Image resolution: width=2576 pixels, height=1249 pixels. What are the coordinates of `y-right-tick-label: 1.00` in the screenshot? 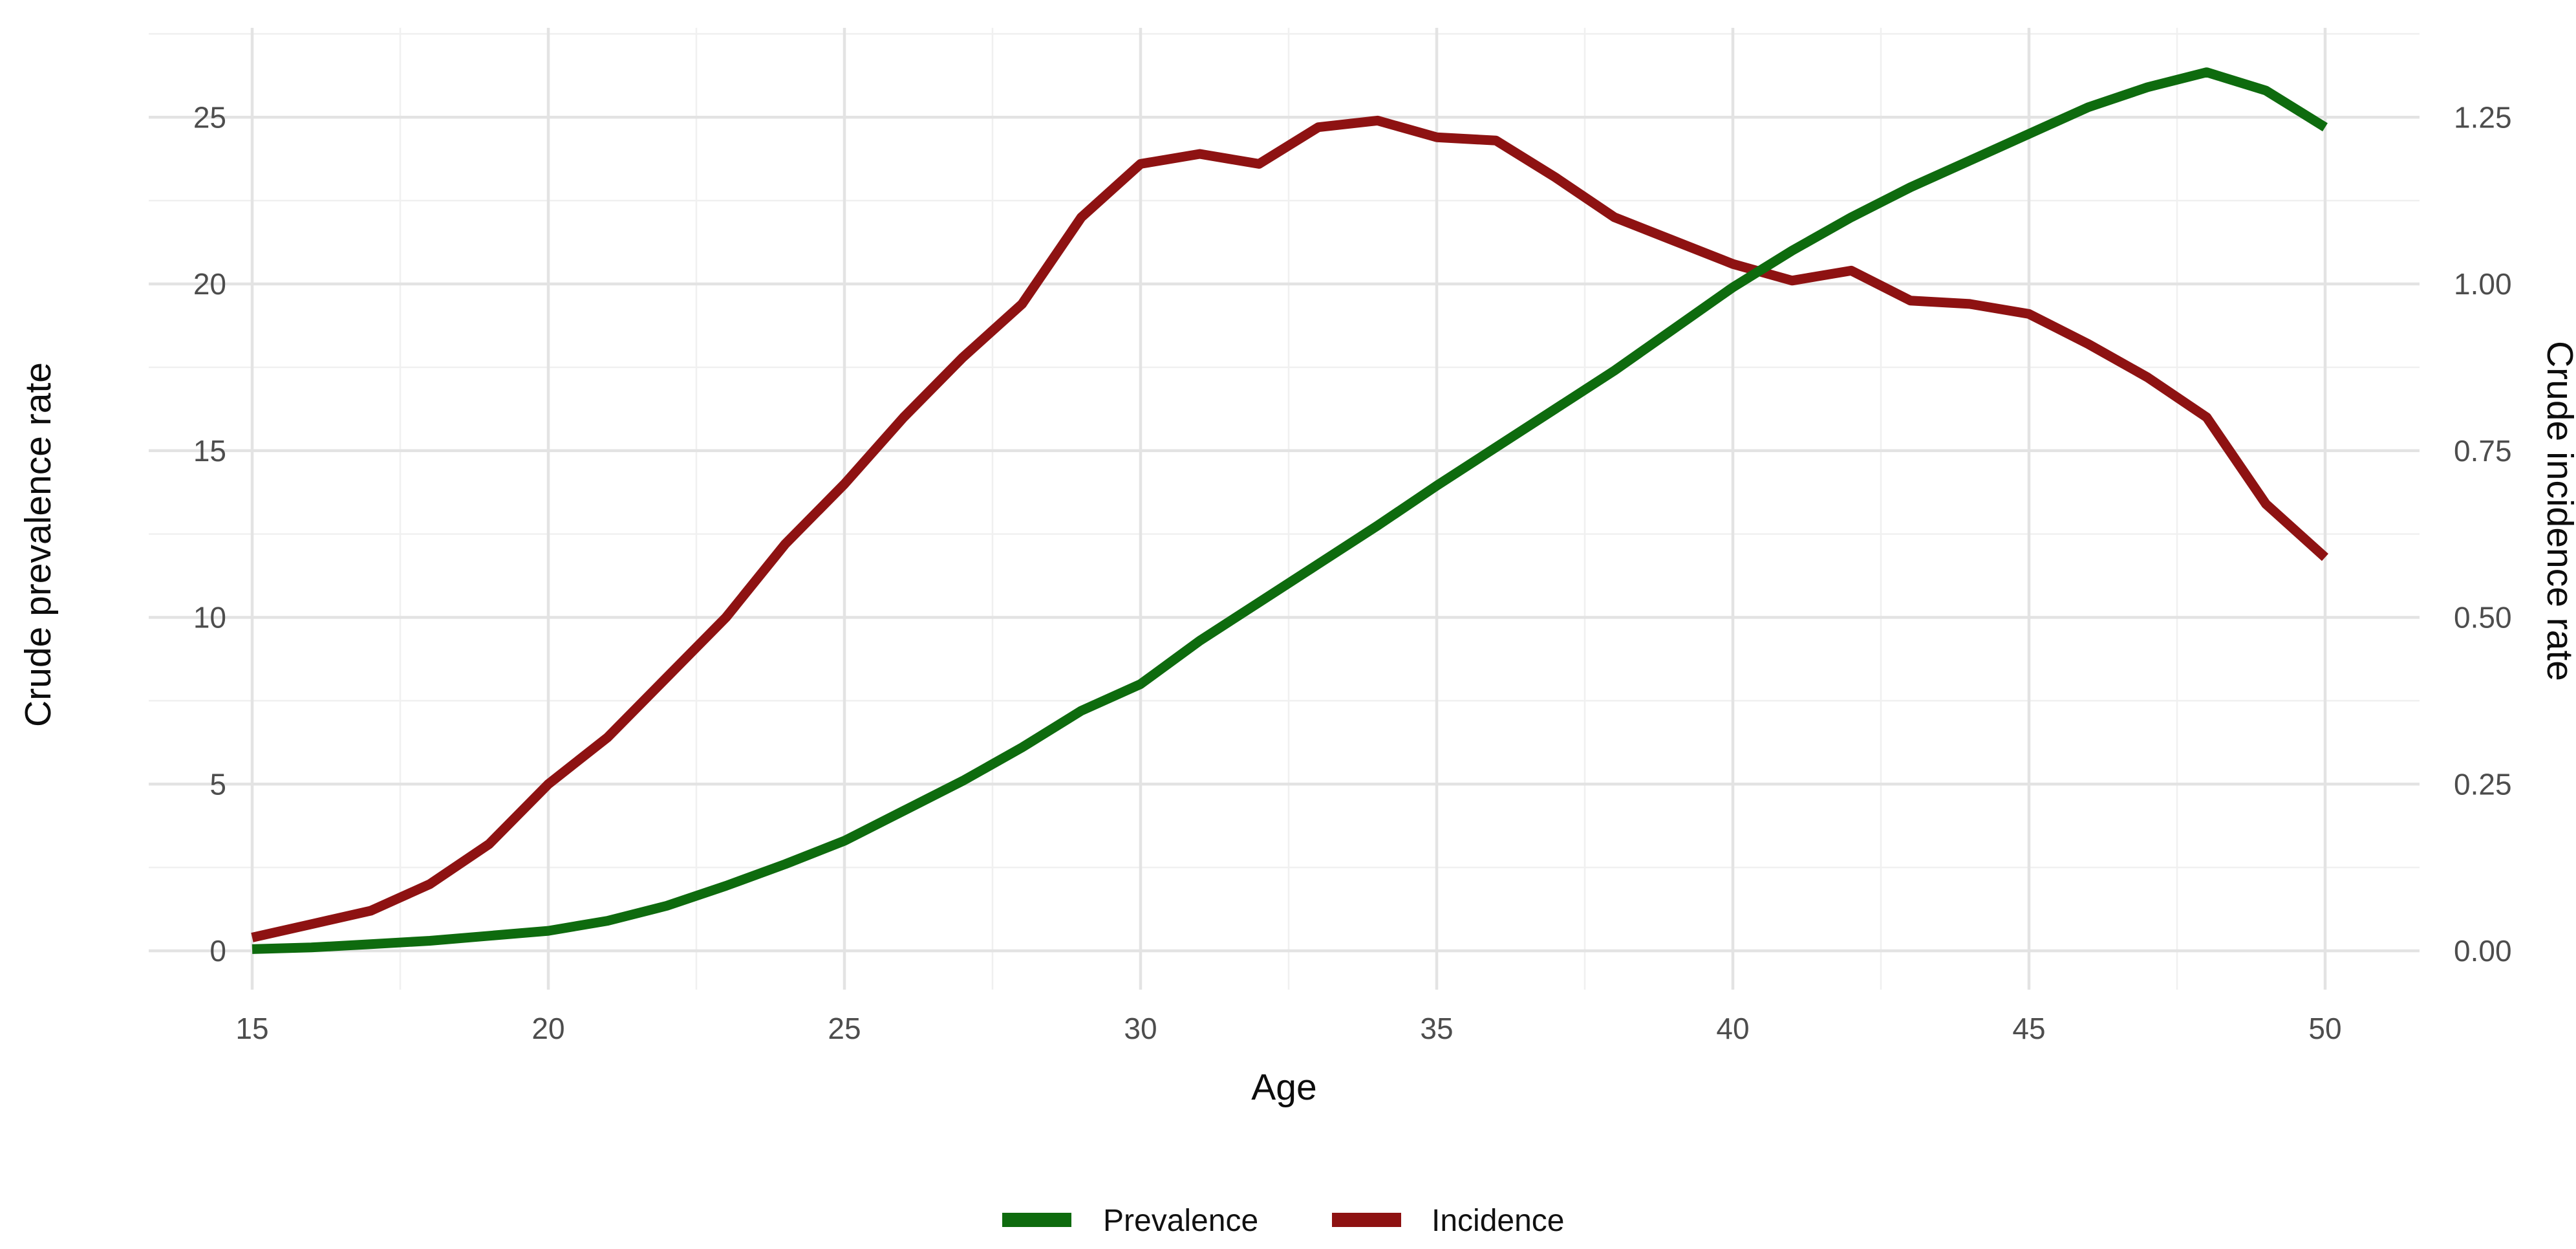 It's located at (2483, 284).